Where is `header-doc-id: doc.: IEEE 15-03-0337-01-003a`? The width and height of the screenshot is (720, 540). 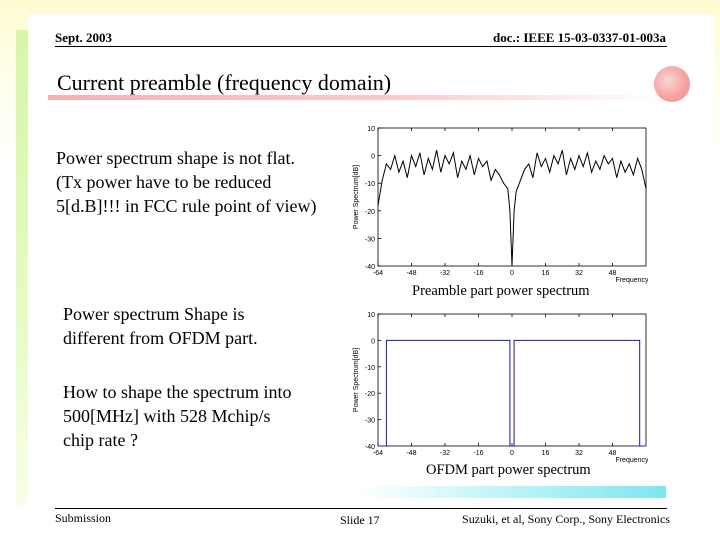 header-doc-id: doc.: IEEE 15-03-0337-01-003a is located at coordinates (579, 37).